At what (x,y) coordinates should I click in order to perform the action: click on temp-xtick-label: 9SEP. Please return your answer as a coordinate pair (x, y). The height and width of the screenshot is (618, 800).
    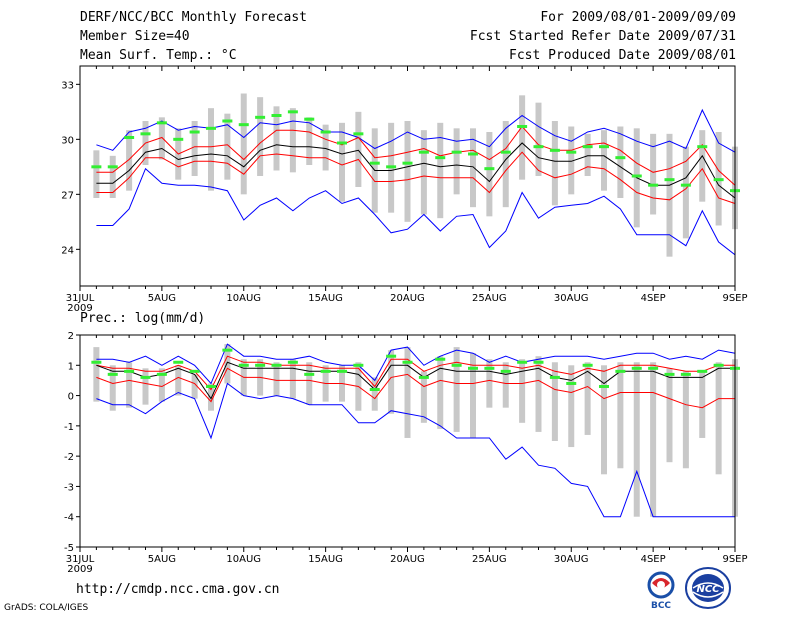
    Looking at the image, I should click on (734, 298).